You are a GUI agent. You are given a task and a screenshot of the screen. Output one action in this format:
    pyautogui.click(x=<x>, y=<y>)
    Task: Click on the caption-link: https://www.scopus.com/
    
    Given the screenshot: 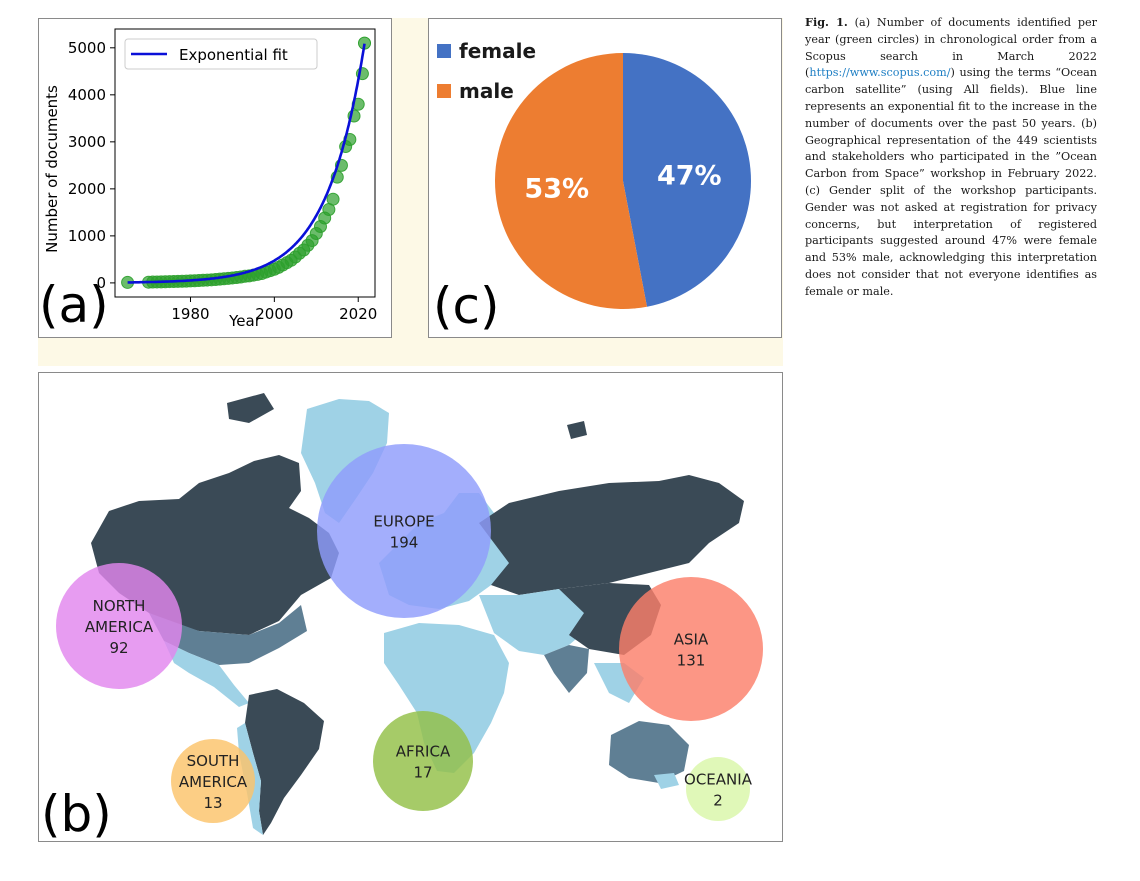 What is the action you would take?
    pyautogui.click(x=880, y=73)
    